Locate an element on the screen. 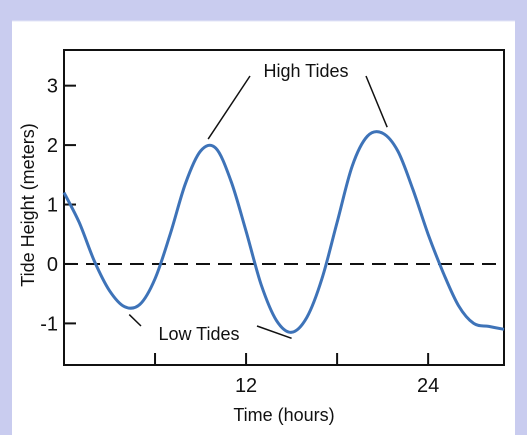 This screenshot has height=435, width=527. y-tick-label: 3 is located at coordinates (52, 87).